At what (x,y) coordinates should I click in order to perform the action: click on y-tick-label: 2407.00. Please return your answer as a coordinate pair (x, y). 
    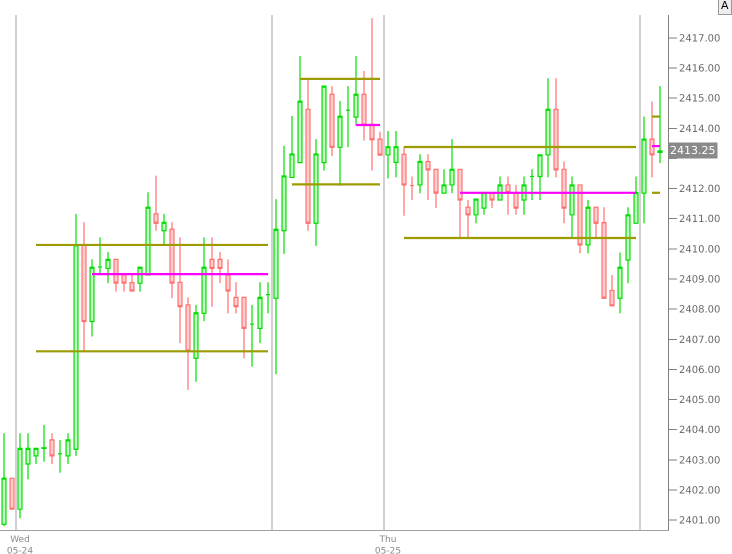
    Looking at the image, I should click on (699, 340).